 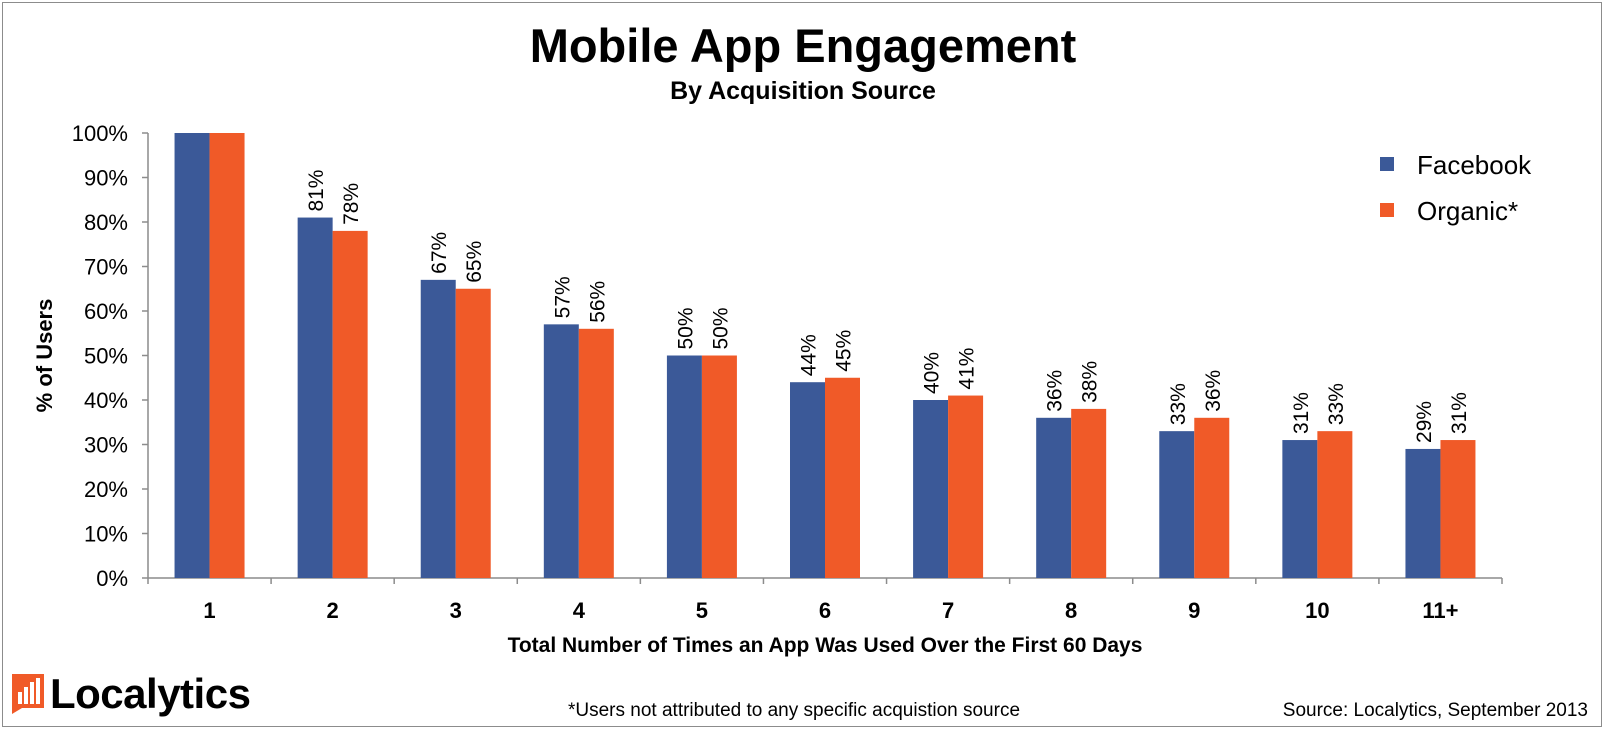 I want to click on y-tick-label: 50%, so click(x=106, y=356).